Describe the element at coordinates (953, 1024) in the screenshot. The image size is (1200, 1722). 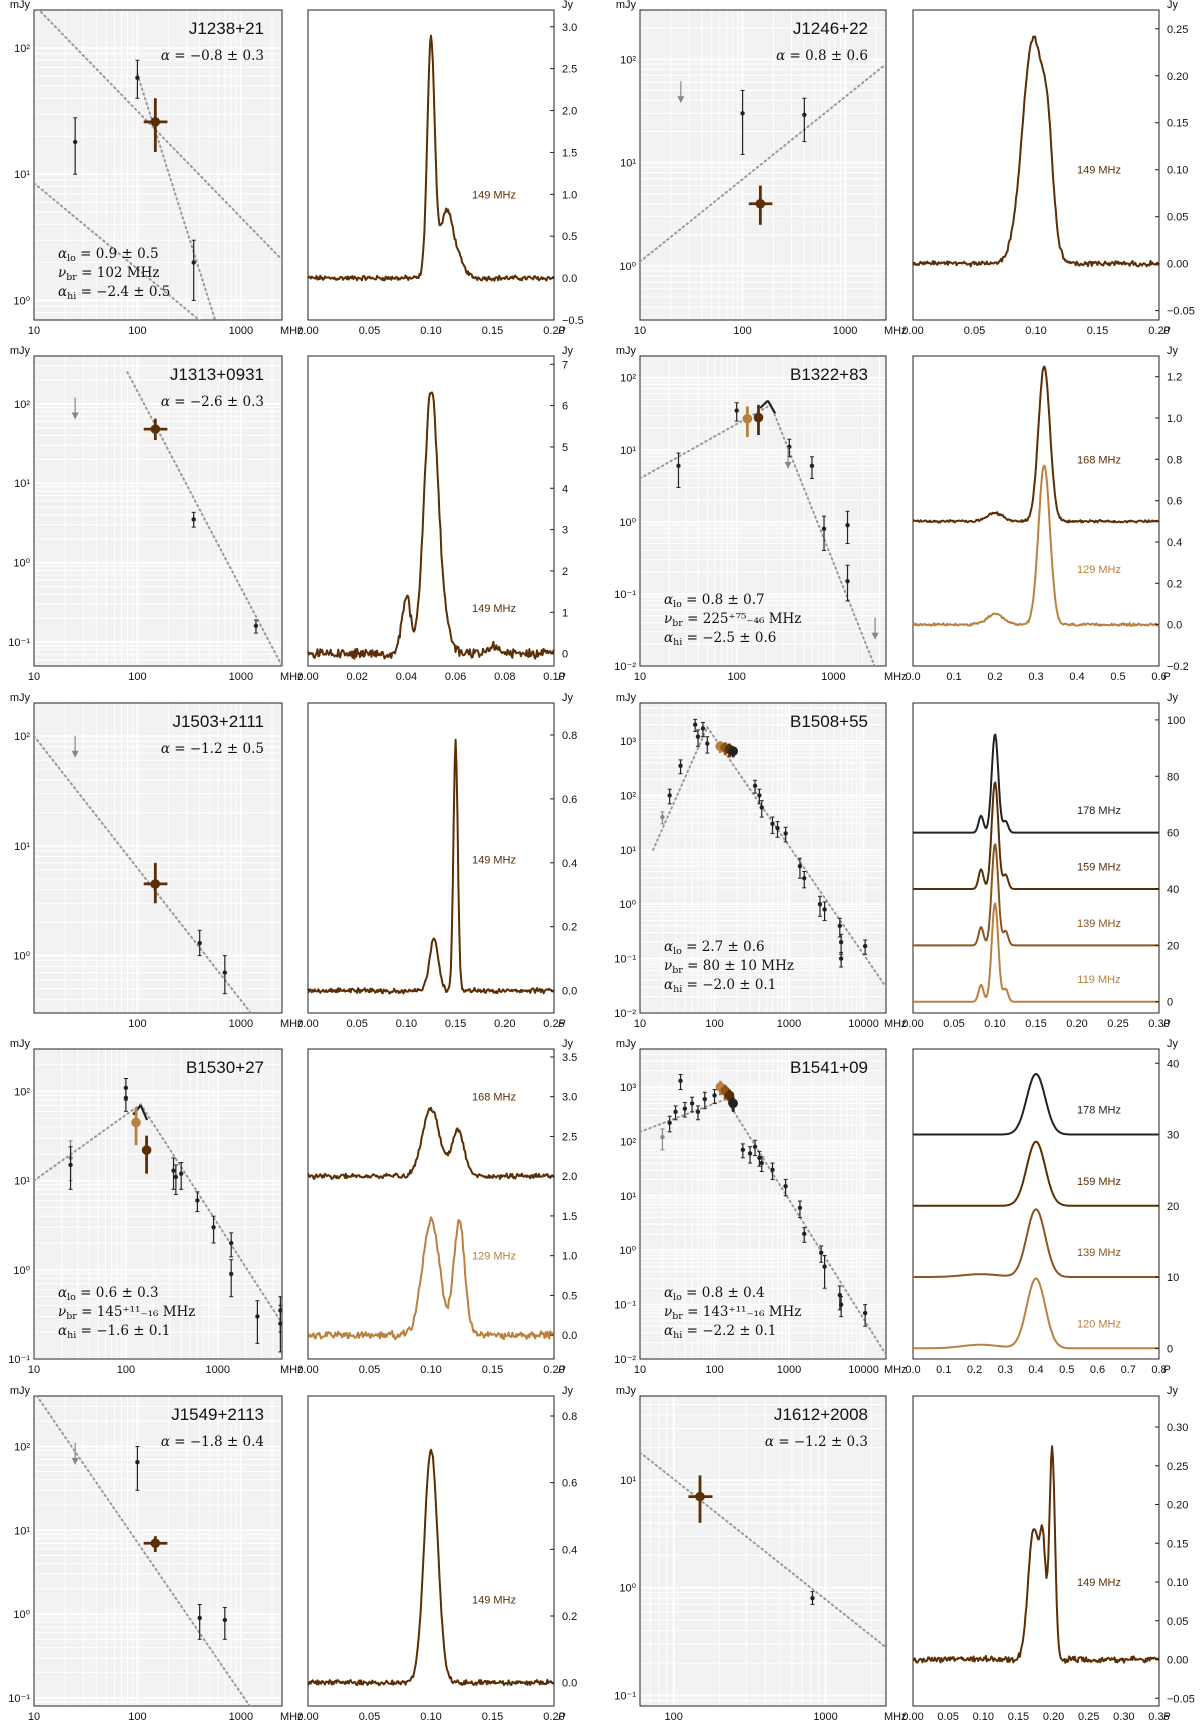
I see `x-tick-label: 0.05` at that location.